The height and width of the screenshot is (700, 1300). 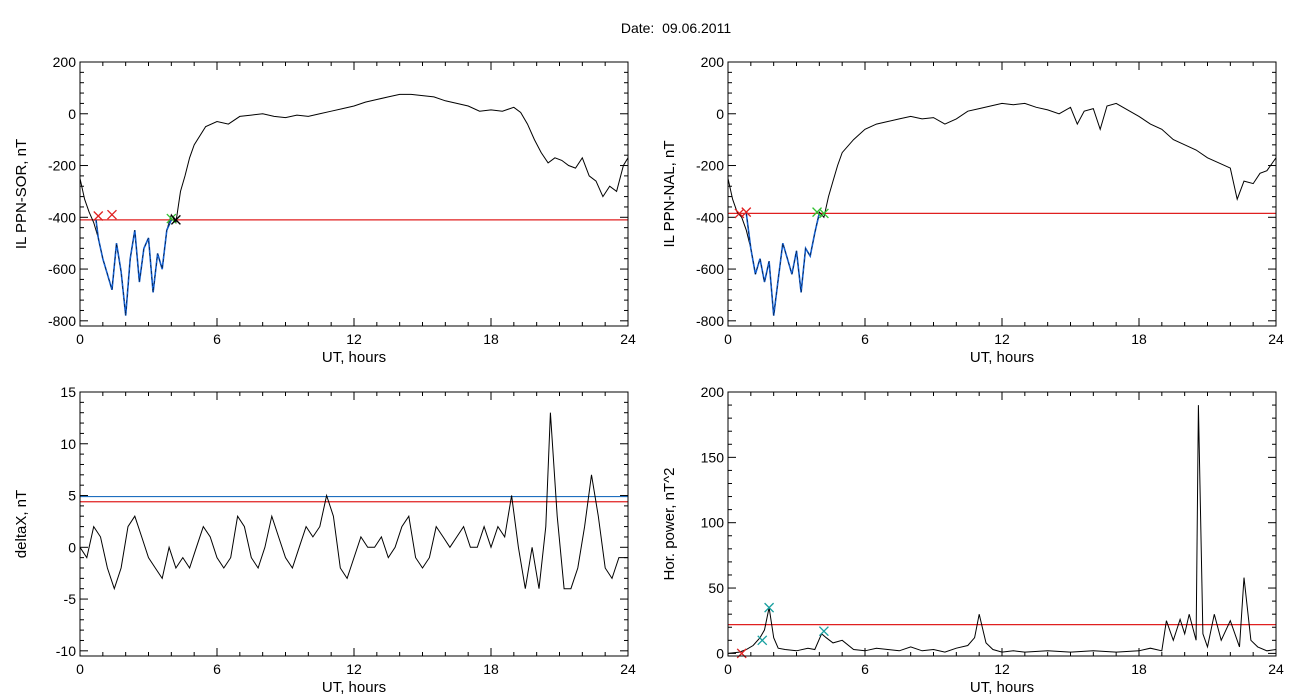 What do you see at coordinates (713, 523) in the screenshot?
I see `y-tick-label: 100` at bounding box center [713, 523].